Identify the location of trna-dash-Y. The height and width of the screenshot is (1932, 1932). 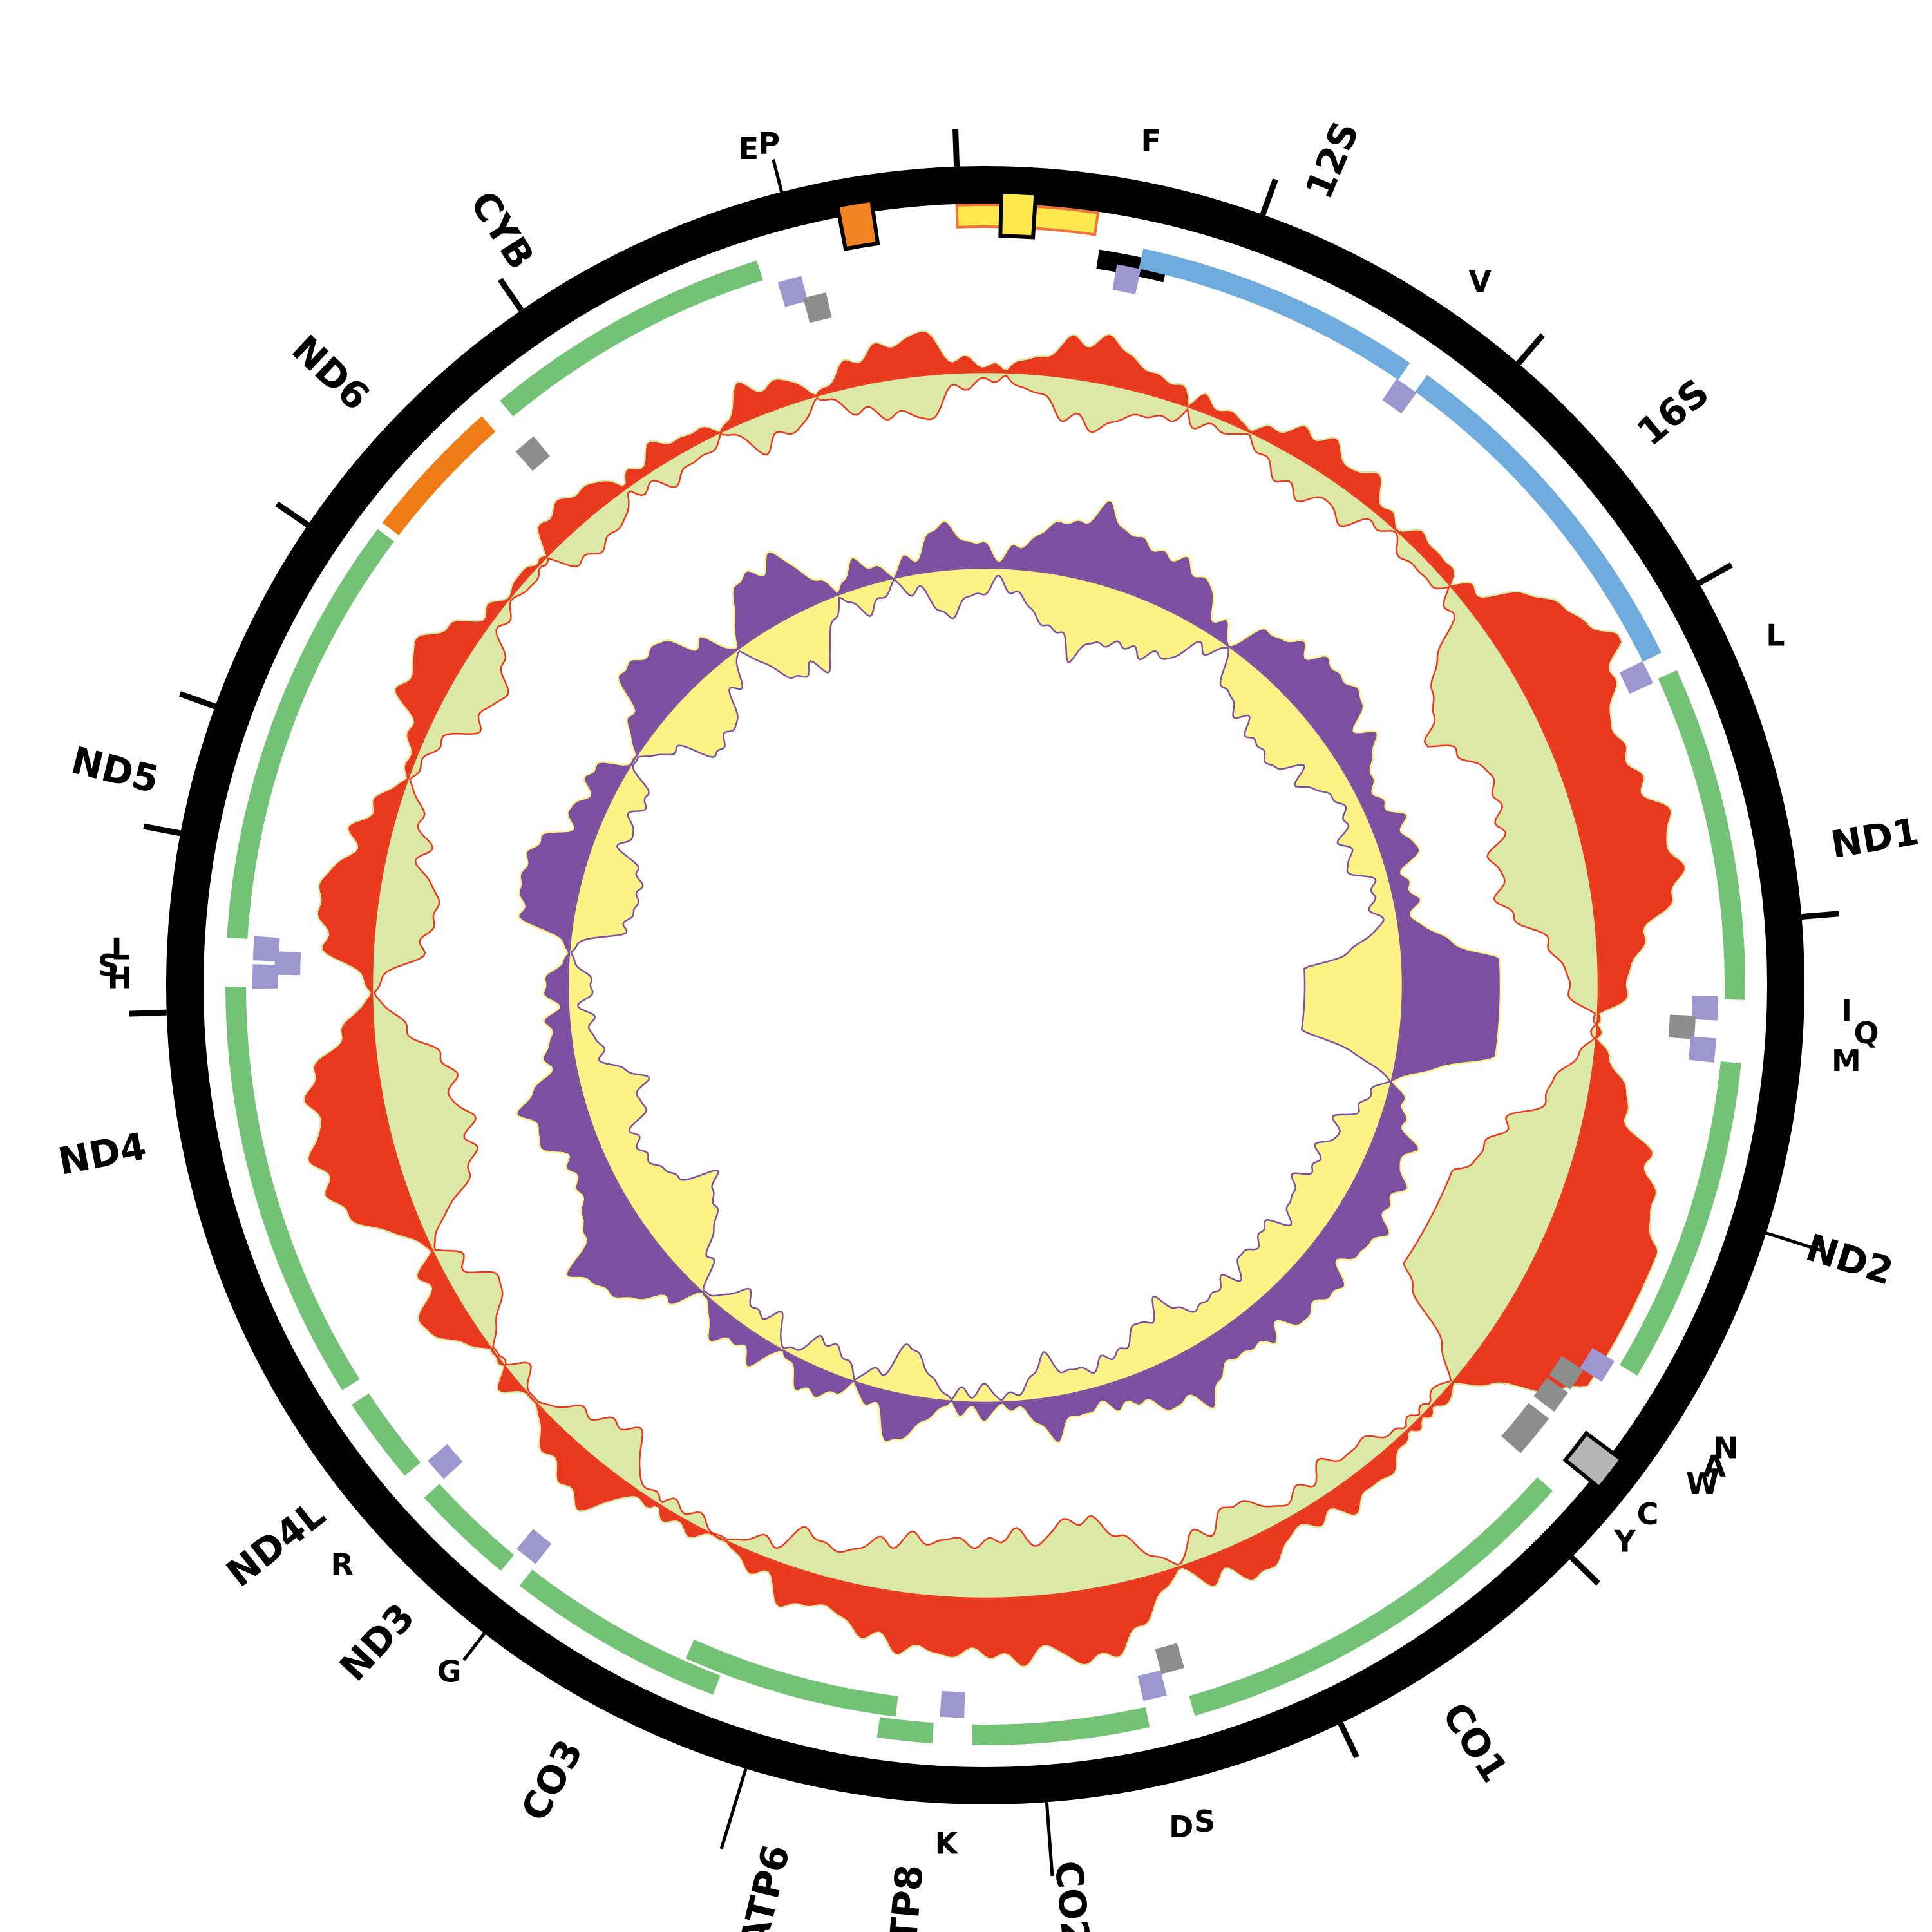
(1518, 1436).